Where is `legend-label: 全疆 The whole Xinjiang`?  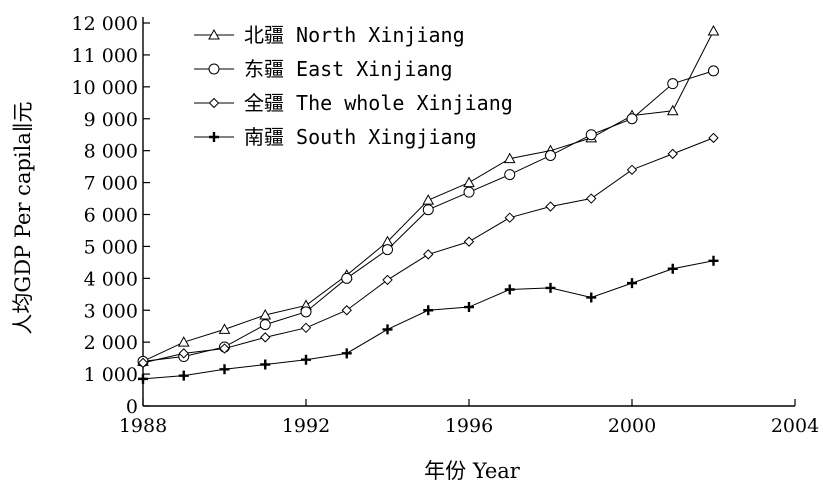 legend-label: 全疆 The whole Xinjiang is located at coordinates (378, 103).